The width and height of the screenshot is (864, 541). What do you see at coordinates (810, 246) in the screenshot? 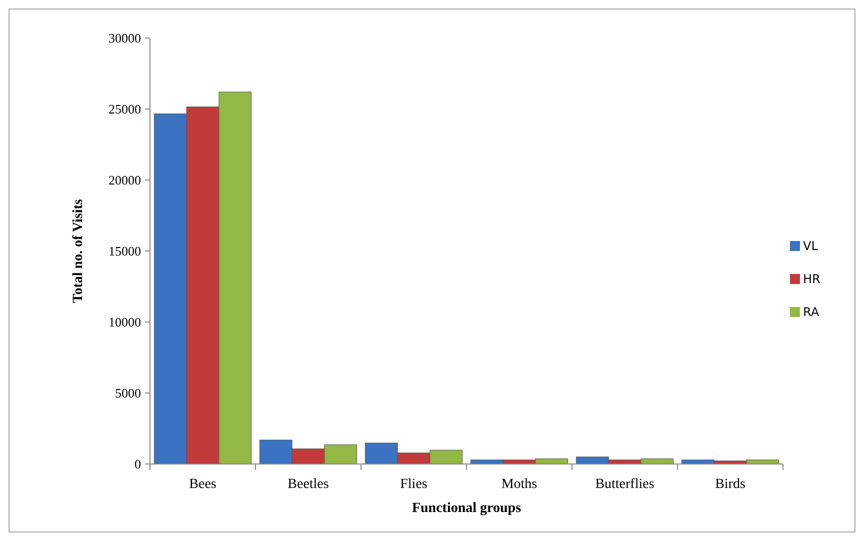
I see `legend-label: VL` at bounding box center [810, 246].